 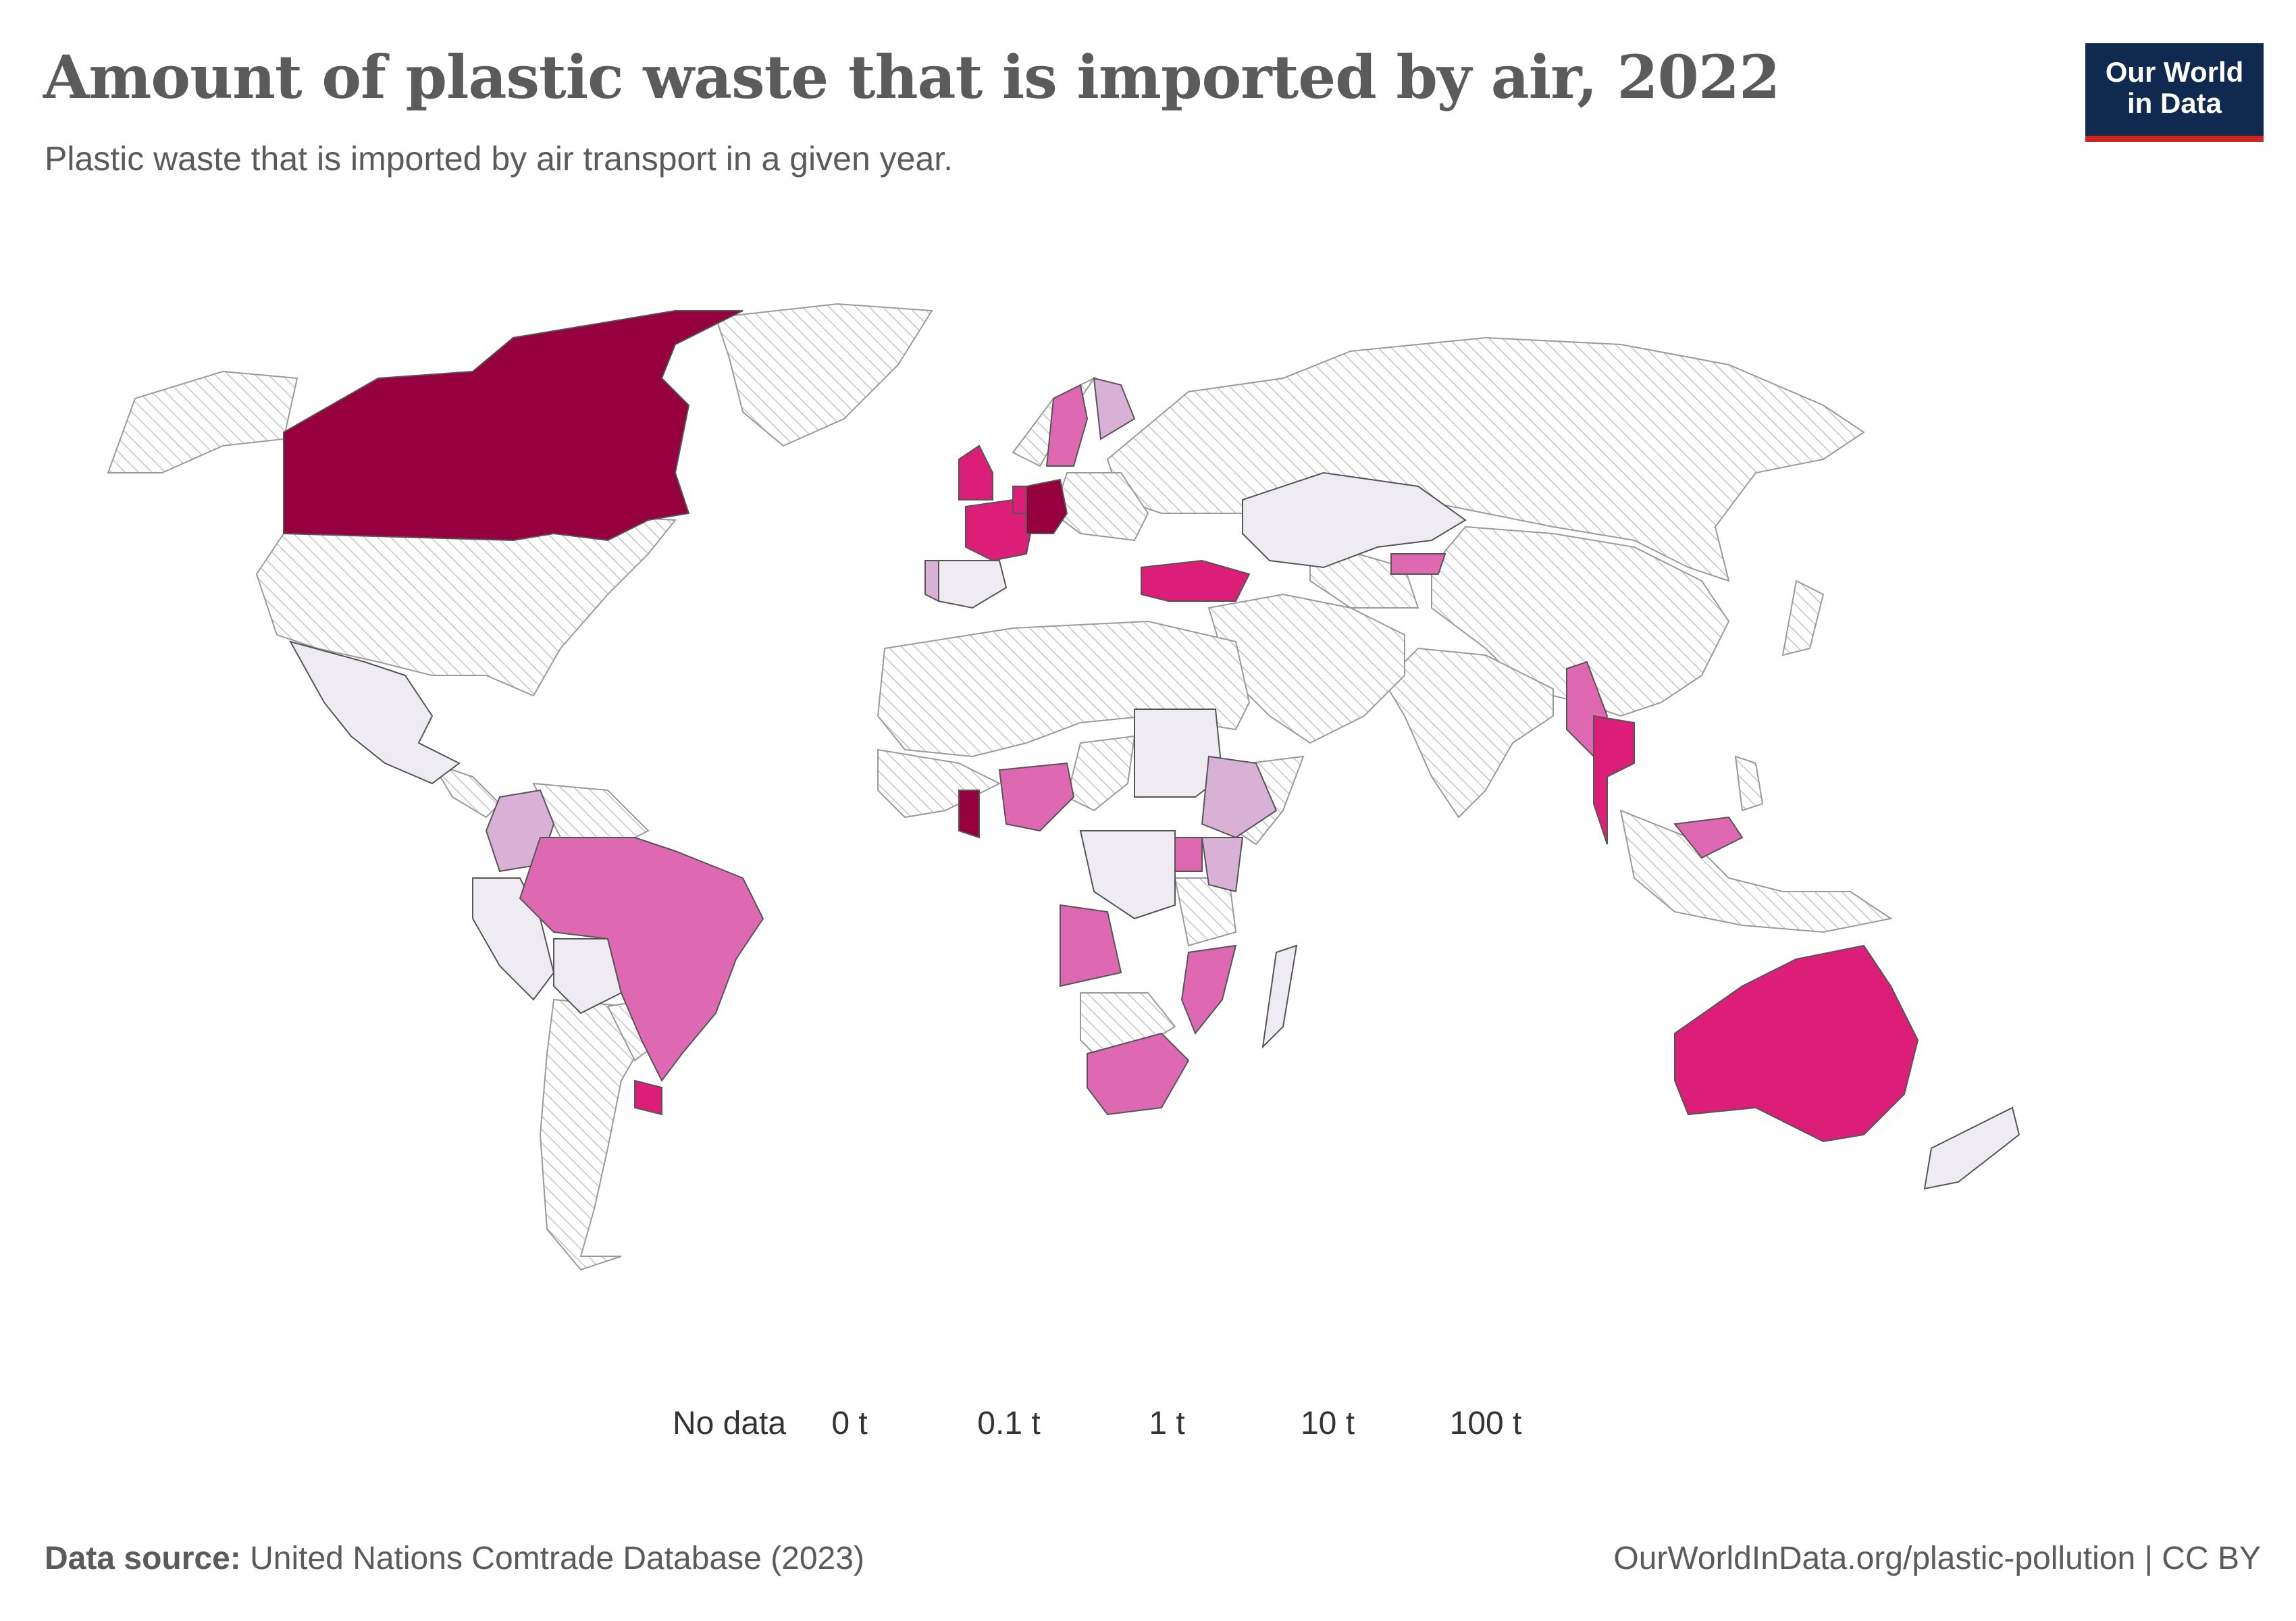 What do you see at coordinates (975, 472) in the screenshot?
I see `country-uk` at bounding box center [975, 472].